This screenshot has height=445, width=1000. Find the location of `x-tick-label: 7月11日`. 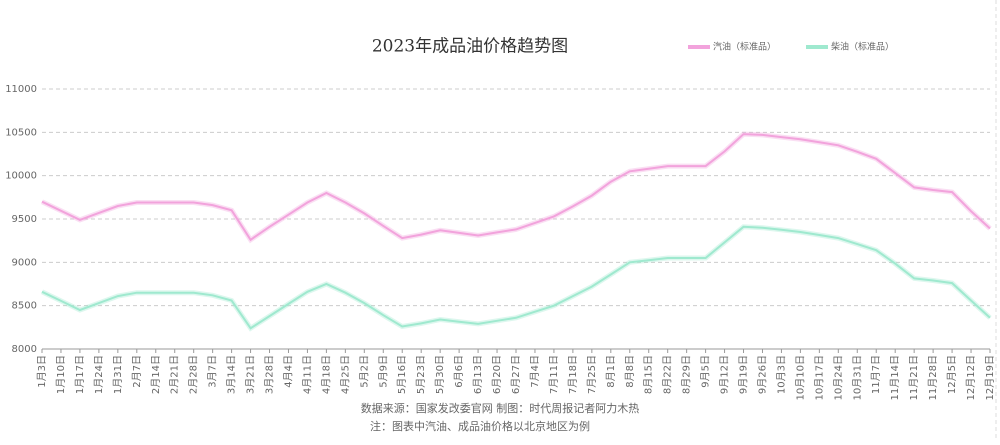

x-tick-label: 7月11日 is located at coordinates (554, 374).